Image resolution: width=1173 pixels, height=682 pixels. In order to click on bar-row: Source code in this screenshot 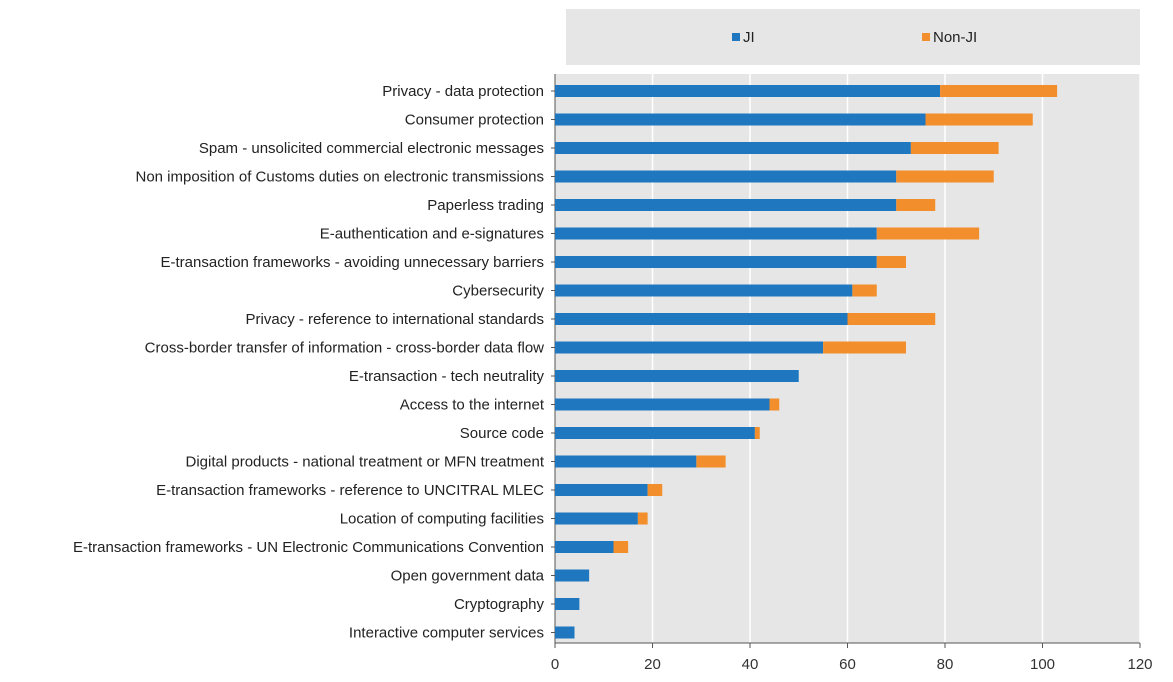, I will do `click(610, 433)`.